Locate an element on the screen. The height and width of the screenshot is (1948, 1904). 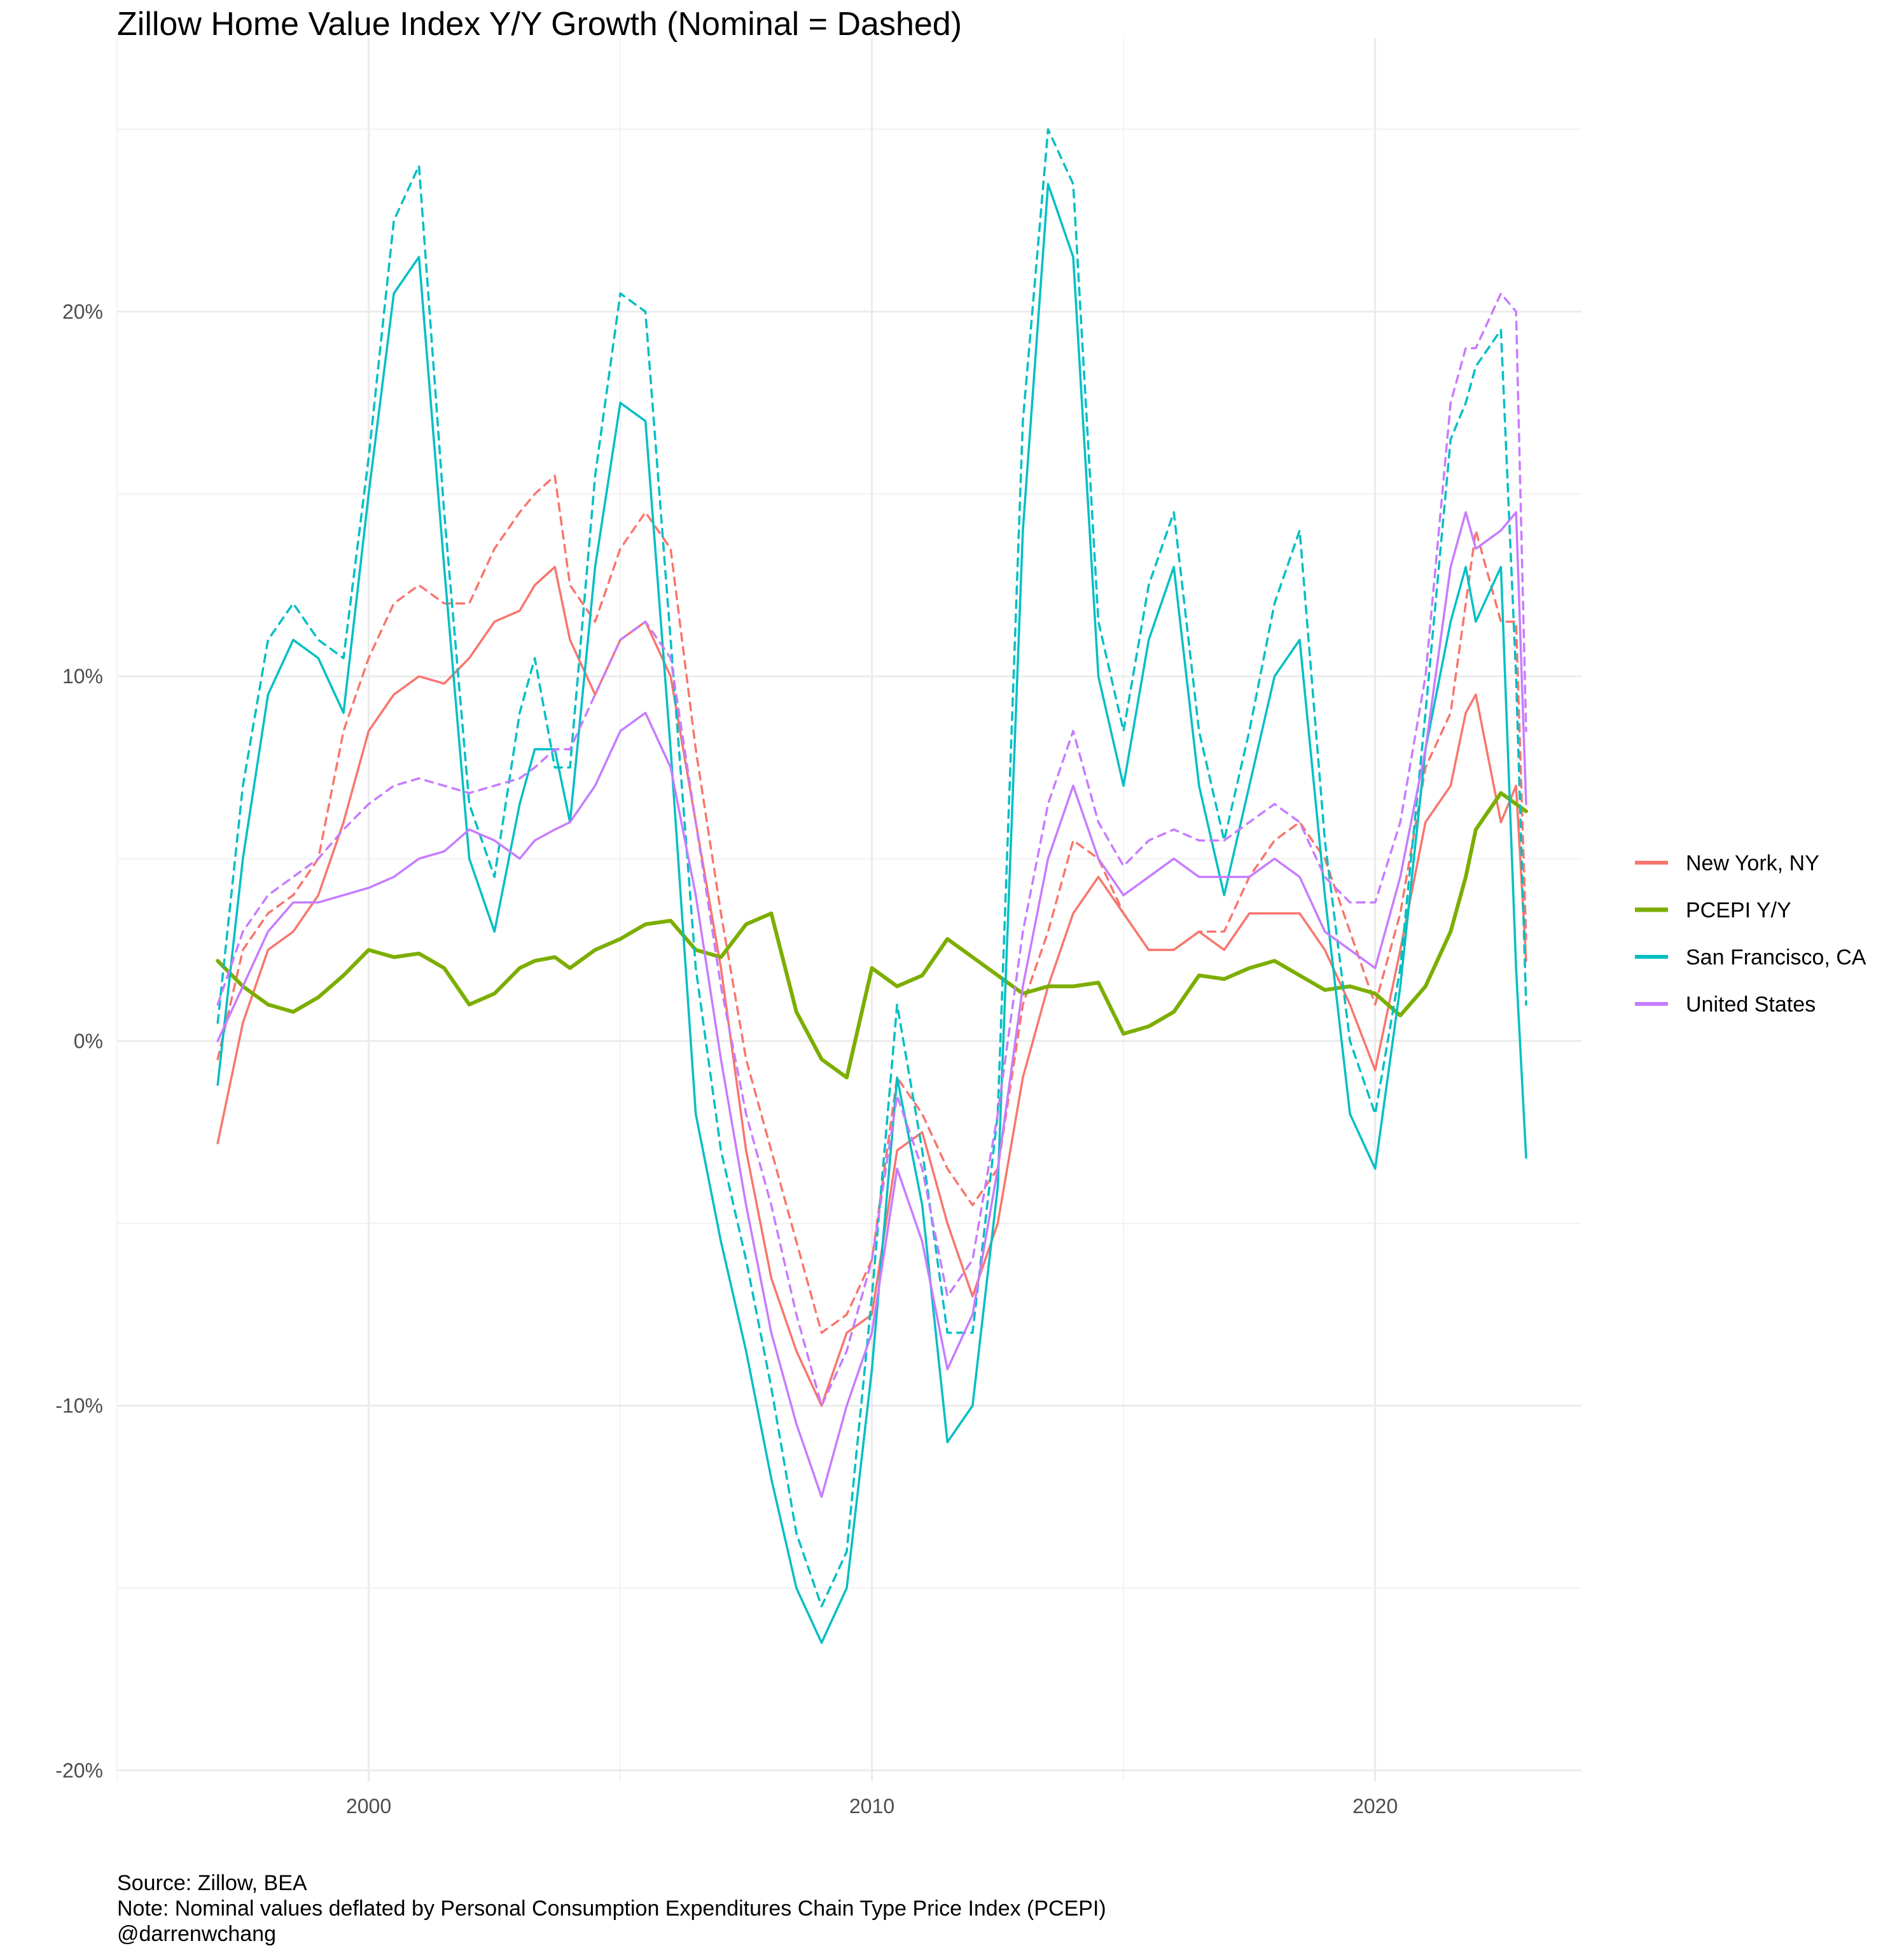
y-axis: -20% -10% 0% 10% 20% is located at coordinates (79, 1041).